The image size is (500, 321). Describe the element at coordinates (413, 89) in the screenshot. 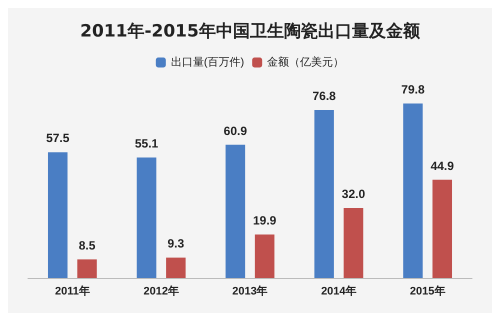

I see `data-label: 79.8` at that location.